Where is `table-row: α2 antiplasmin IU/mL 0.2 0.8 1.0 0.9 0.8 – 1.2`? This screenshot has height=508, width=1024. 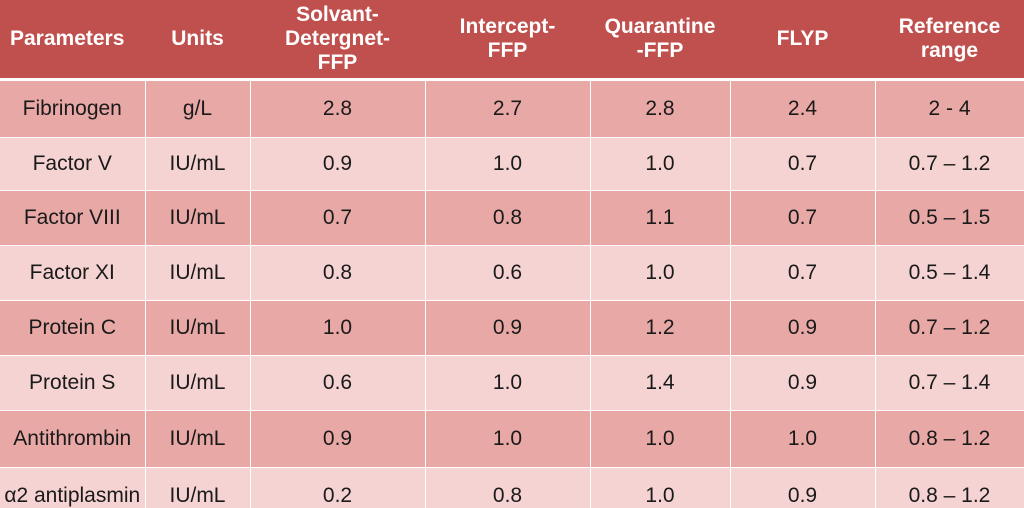 table-row: α2 antiplasmin IU/mL 0.2 0.8 1.0 0.9 0.8 – 1.2 is located at coordinates (512, 487).